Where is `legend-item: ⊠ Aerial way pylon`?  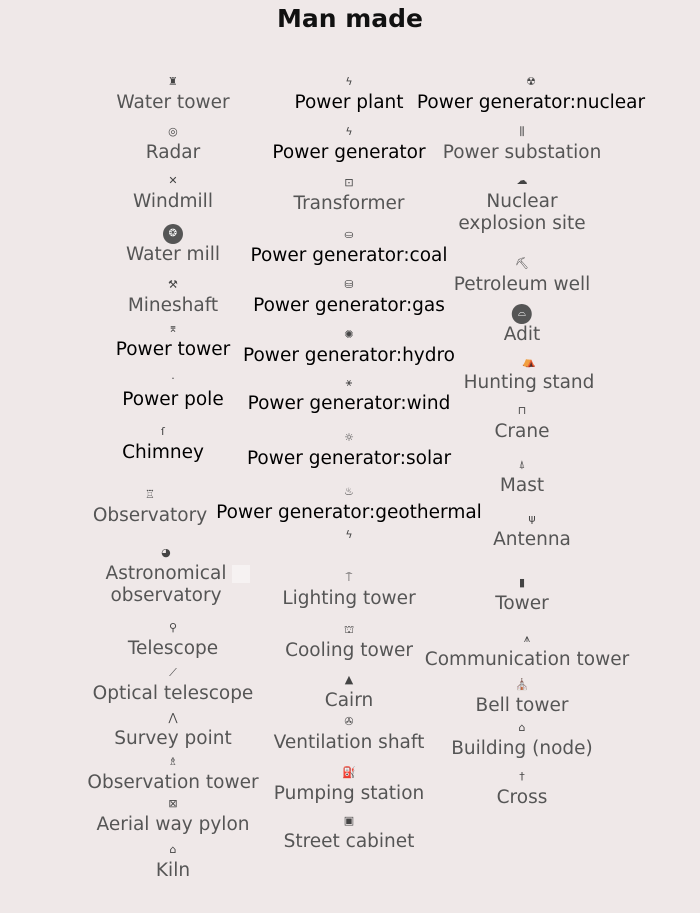 legend-item: ⊠ Aerial way pylon is located at coordinates (173, 815).